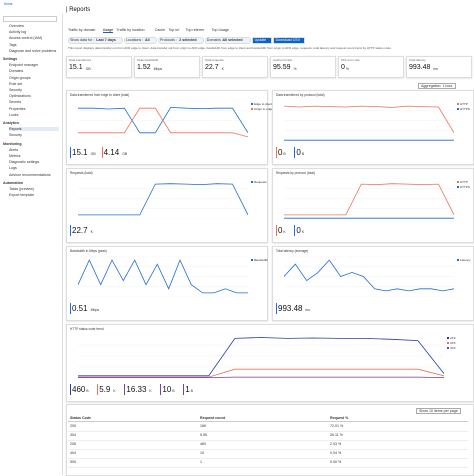  Describe the element at coordinates (438, 411) in the screenshot. I see `pager: Show 10 items per page` at that location.